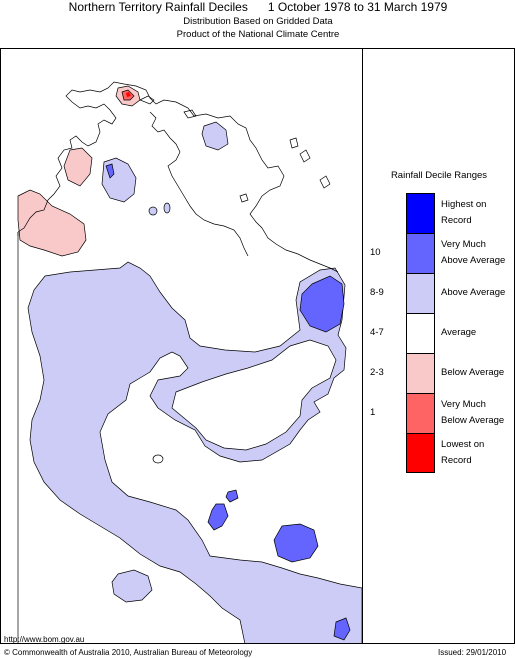  I want to click on legend-label: Above Average, so click(473, 292).